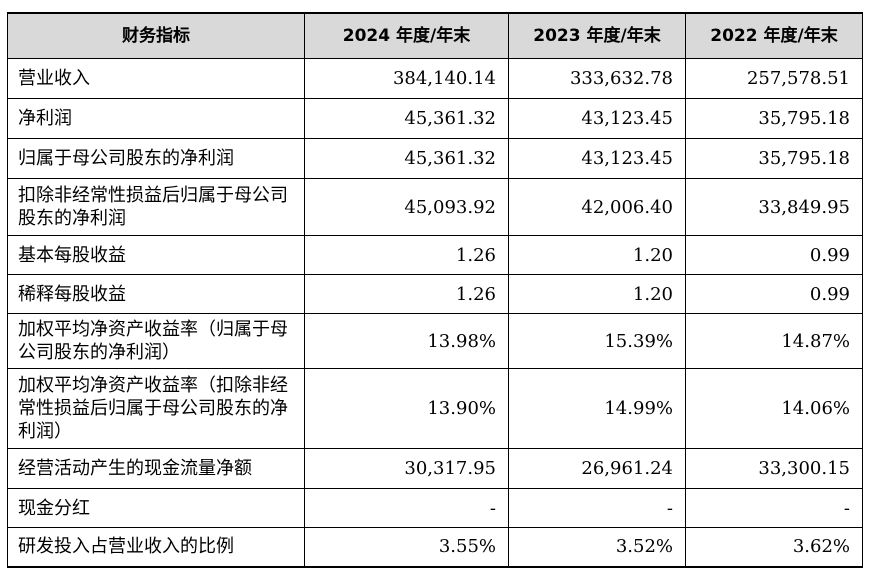  Describe the element at coordinates (156, 35) in the screenshot. I see `header-indicator: 财务指标` at that location.